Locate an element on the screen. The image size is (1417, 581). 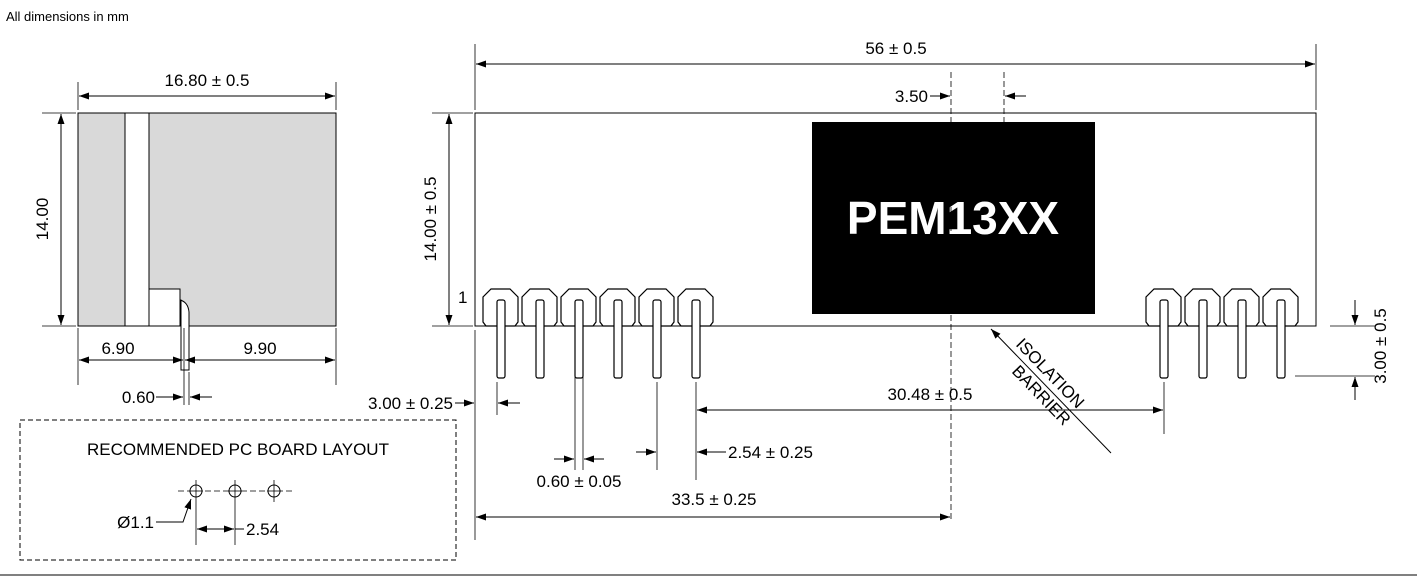
side-view-slot is located at coordinates (137, 219).